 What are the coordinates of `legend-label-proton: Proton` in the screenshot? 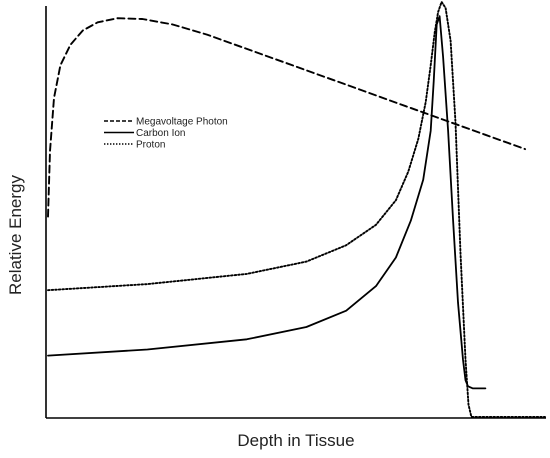 It's located at (150, 145).